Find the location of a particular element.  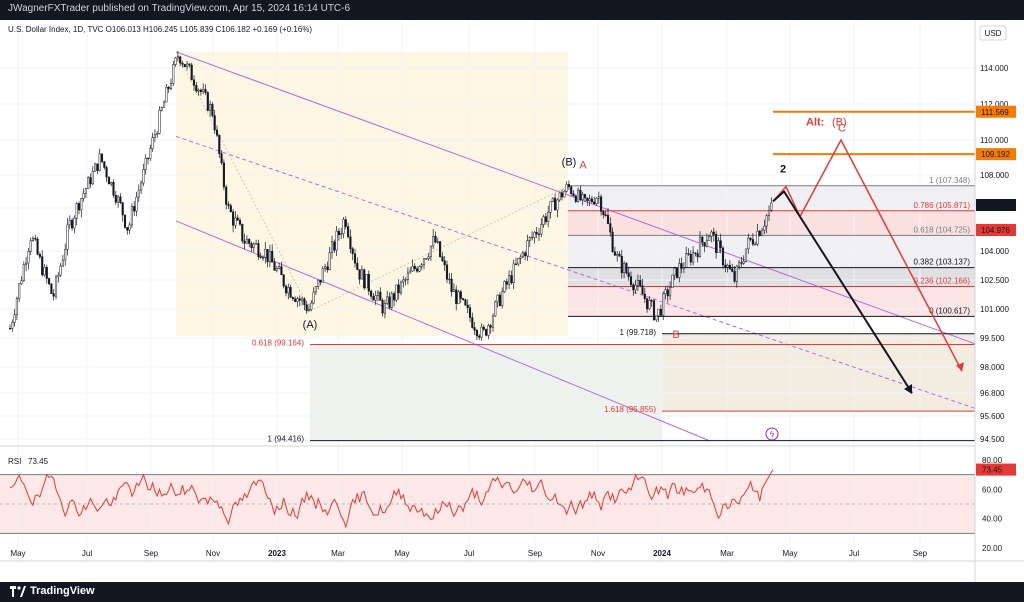

price-tag-text: 111.569 is located at coordinates (995, 112).